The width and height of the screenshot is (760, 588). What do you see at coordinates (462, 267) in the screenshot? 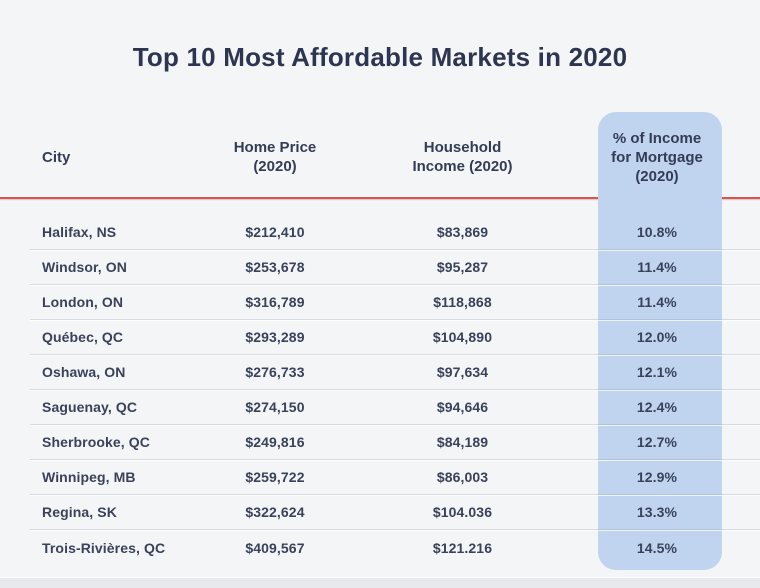
I see `cell-household-income: $95,287` at bounding box center [462, 267].